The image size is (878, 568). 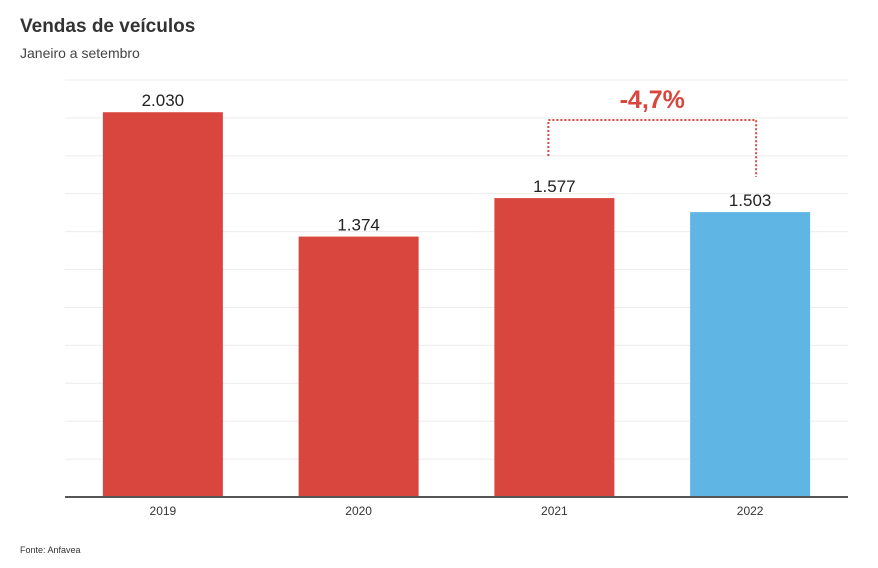 What do you see at coordinates (554, 511) in the screenshot?
I see `x-tick-label-2021: 2021` at bounding box center [554, 511].